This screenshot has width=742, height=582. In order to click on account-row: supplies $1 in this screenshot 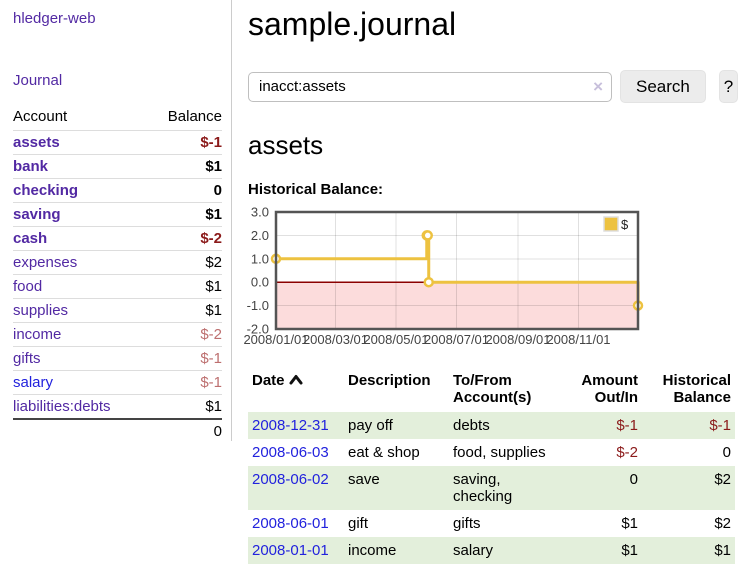, I will do `click(117, 310)`.